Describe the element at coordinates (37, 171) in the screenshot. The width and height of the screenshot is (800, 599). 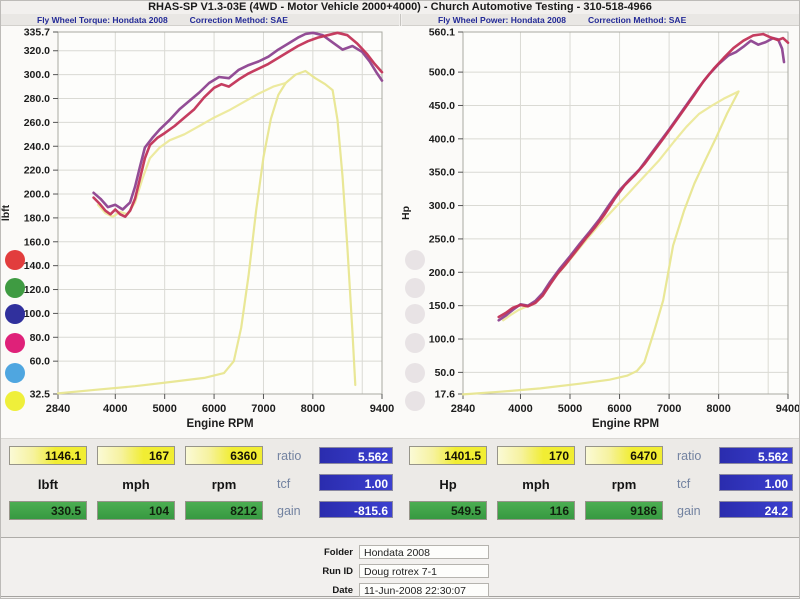
I see `svg-text: 220.0` at that location.